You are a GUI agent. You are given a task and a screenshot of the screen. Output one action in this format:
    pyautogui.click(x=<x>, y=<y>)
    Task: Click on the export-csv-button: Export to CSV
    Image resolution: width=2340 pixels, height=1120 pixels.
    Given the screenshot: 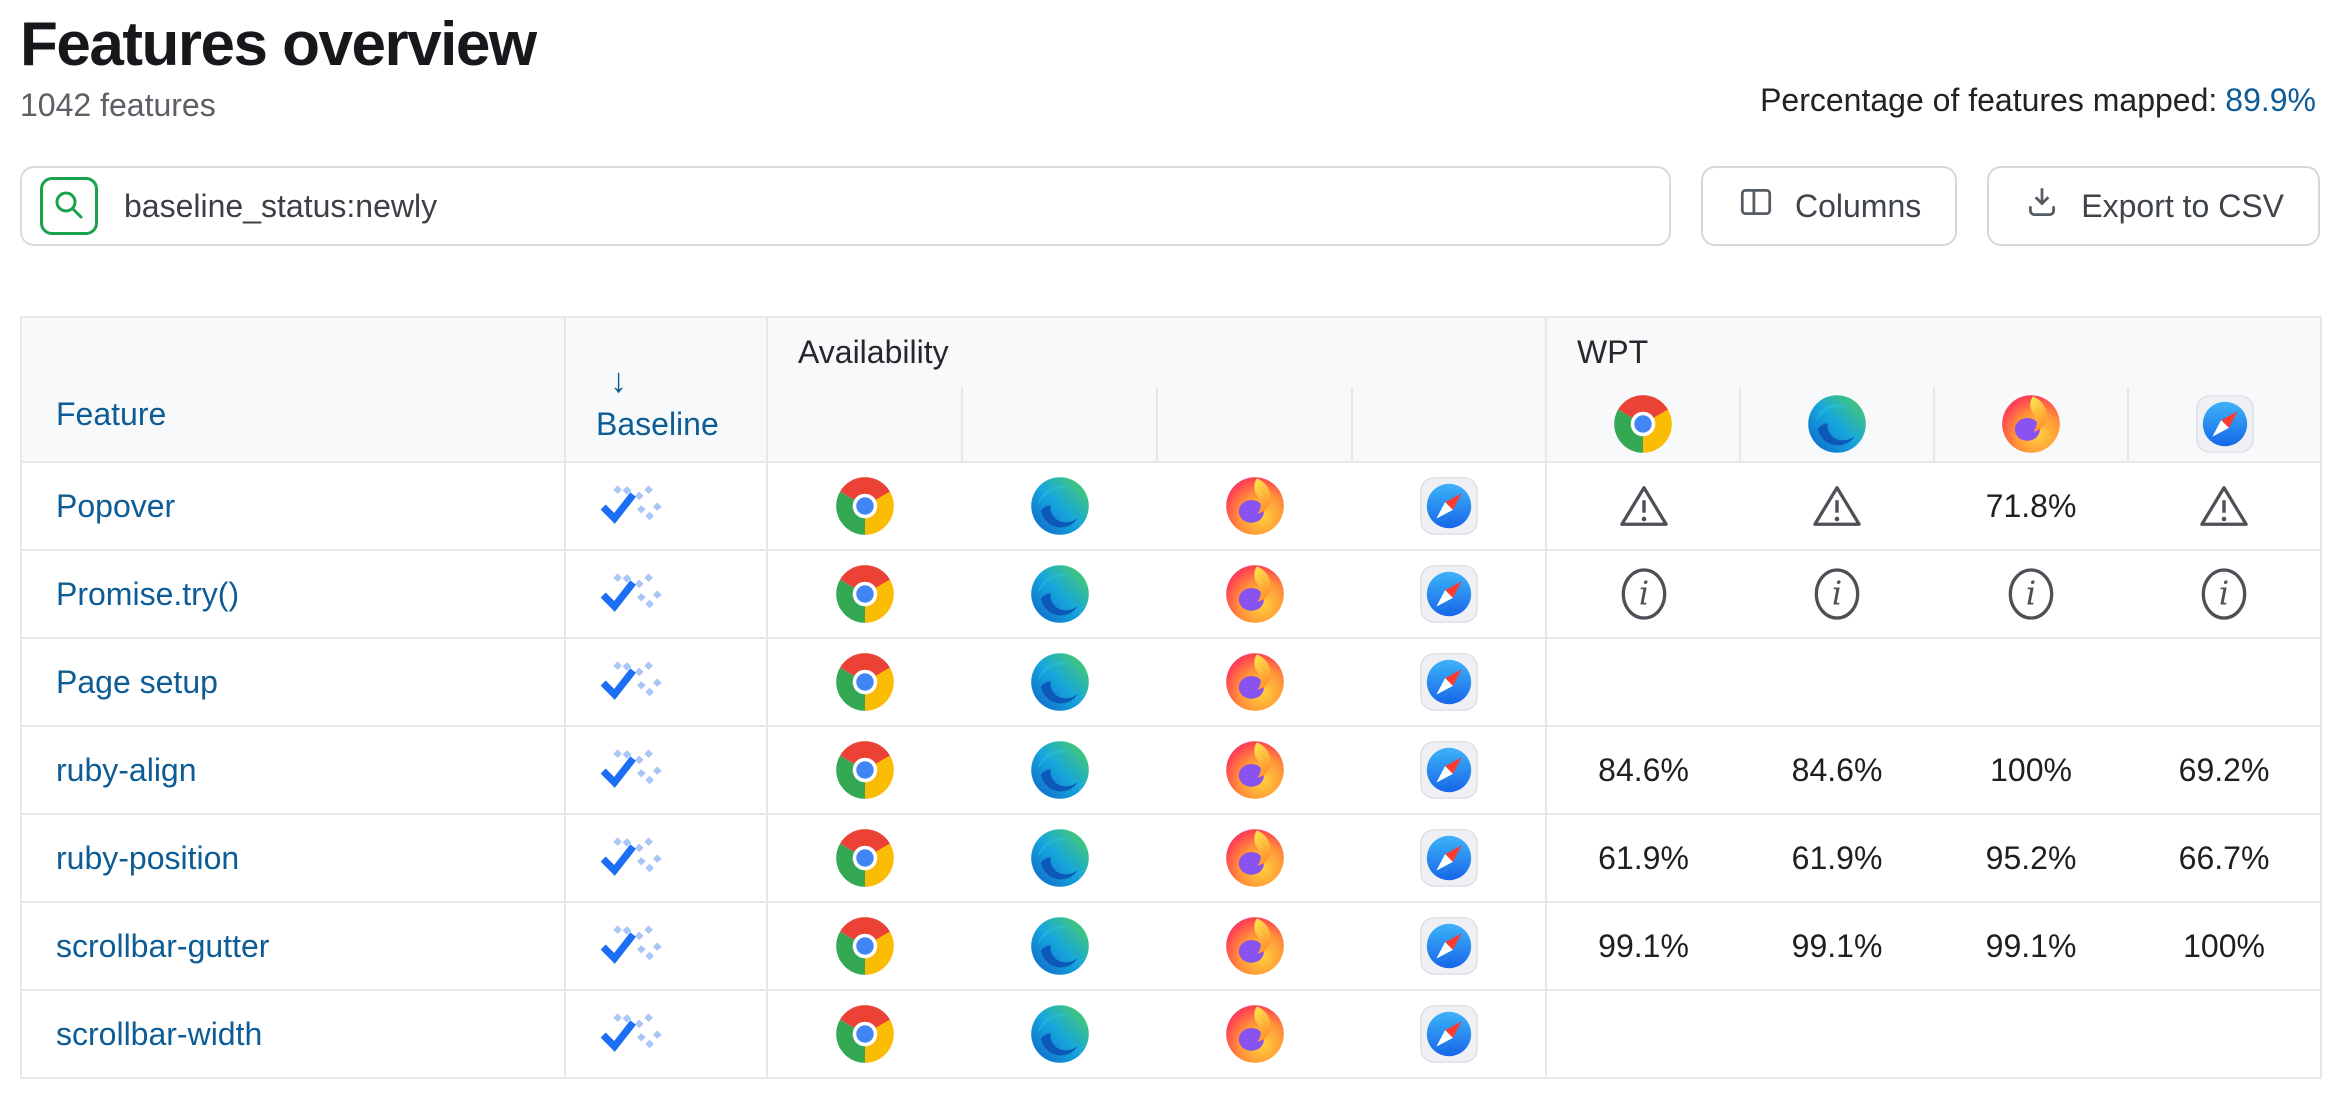 What is the action you would take?
    pyautogui.click(x=2153, y=206)
    